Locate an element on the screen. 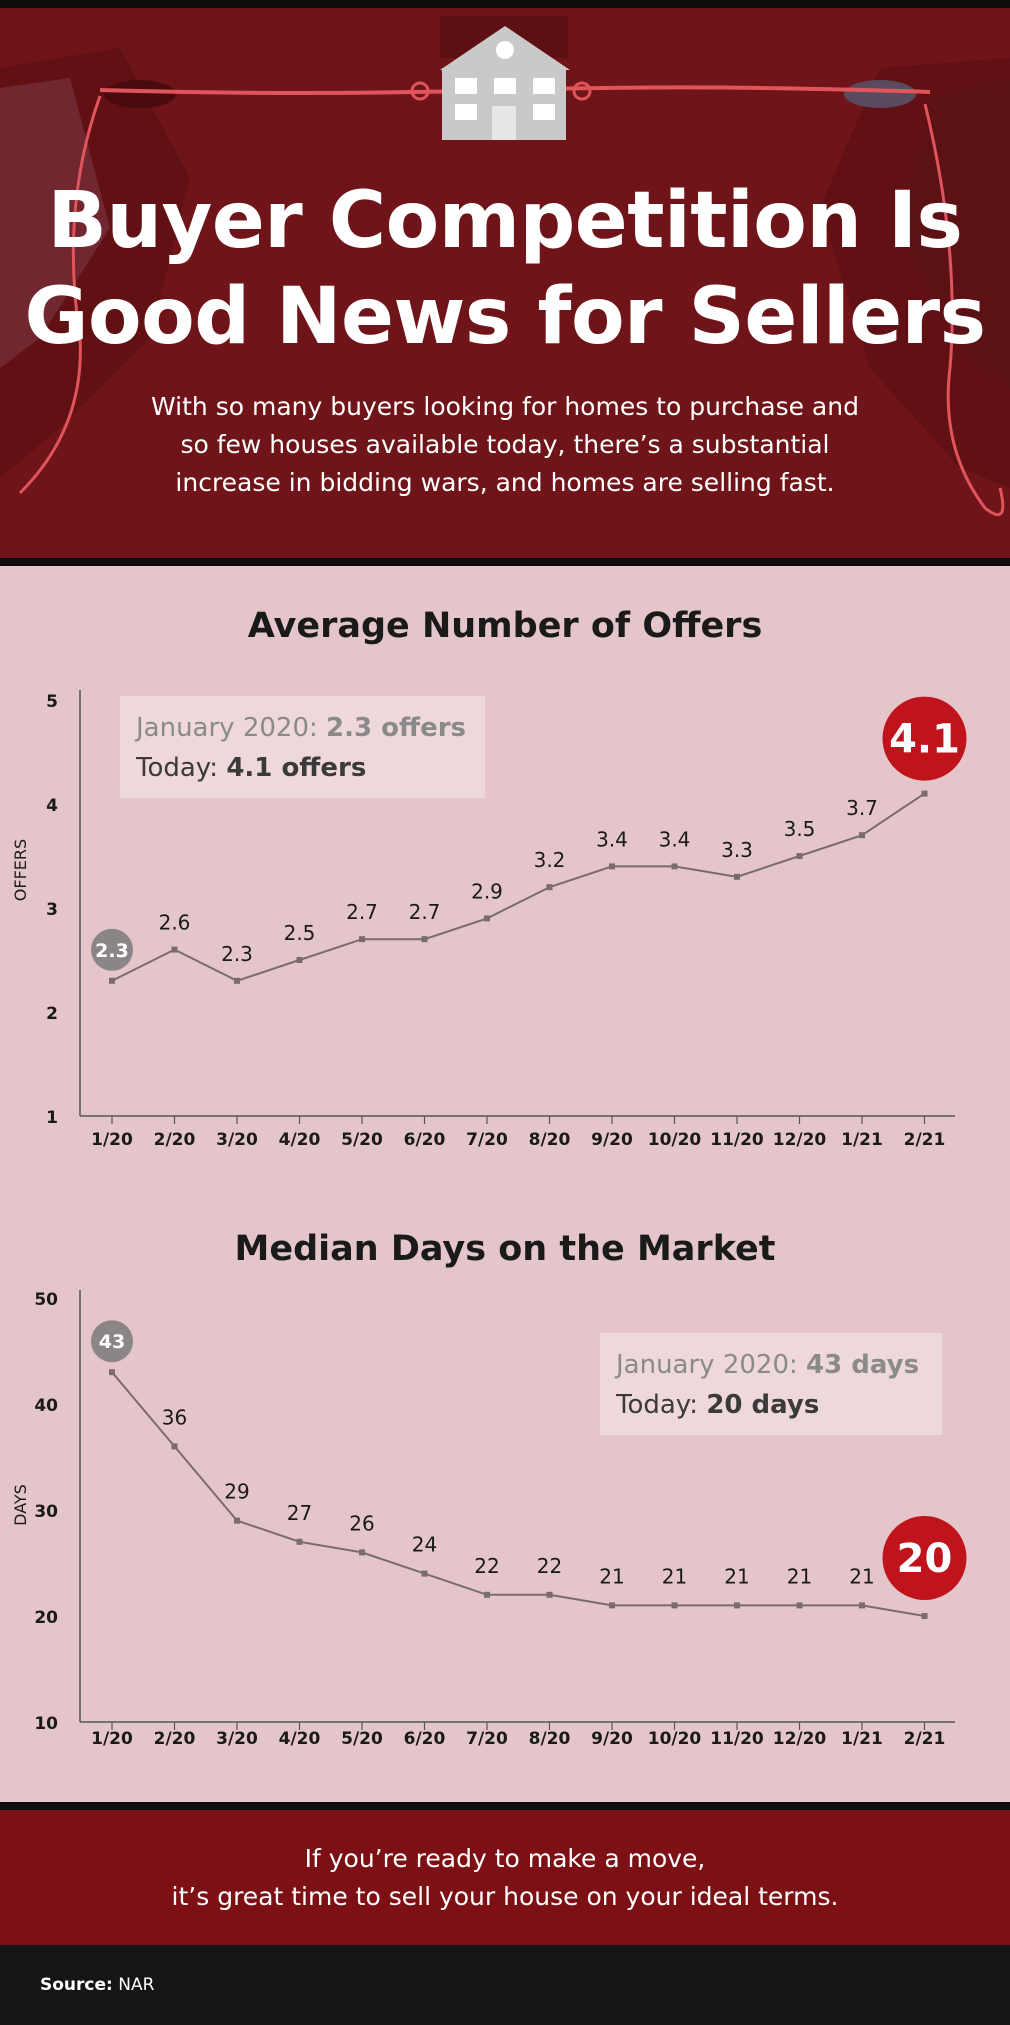  y-axis-label: DAYS is located at coordinates (20, 1505).